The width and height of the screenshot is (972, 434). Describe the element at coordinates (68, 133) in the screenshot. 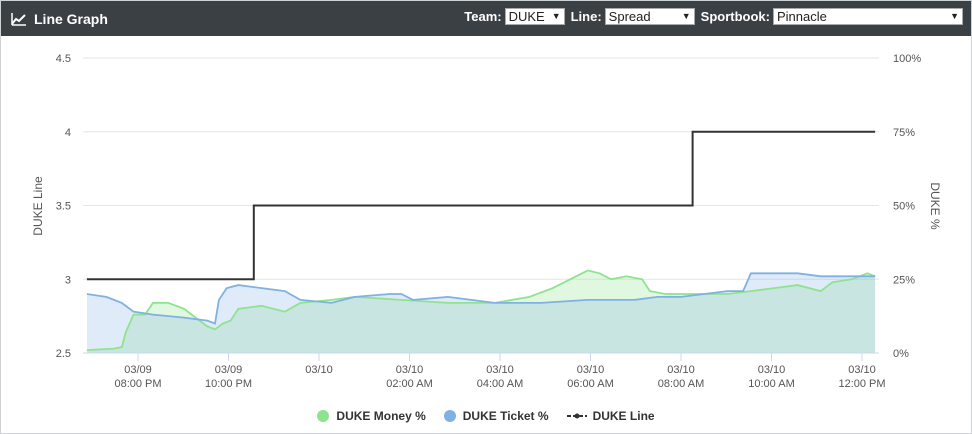

I see `y-left-tick-label: 4` at that location.